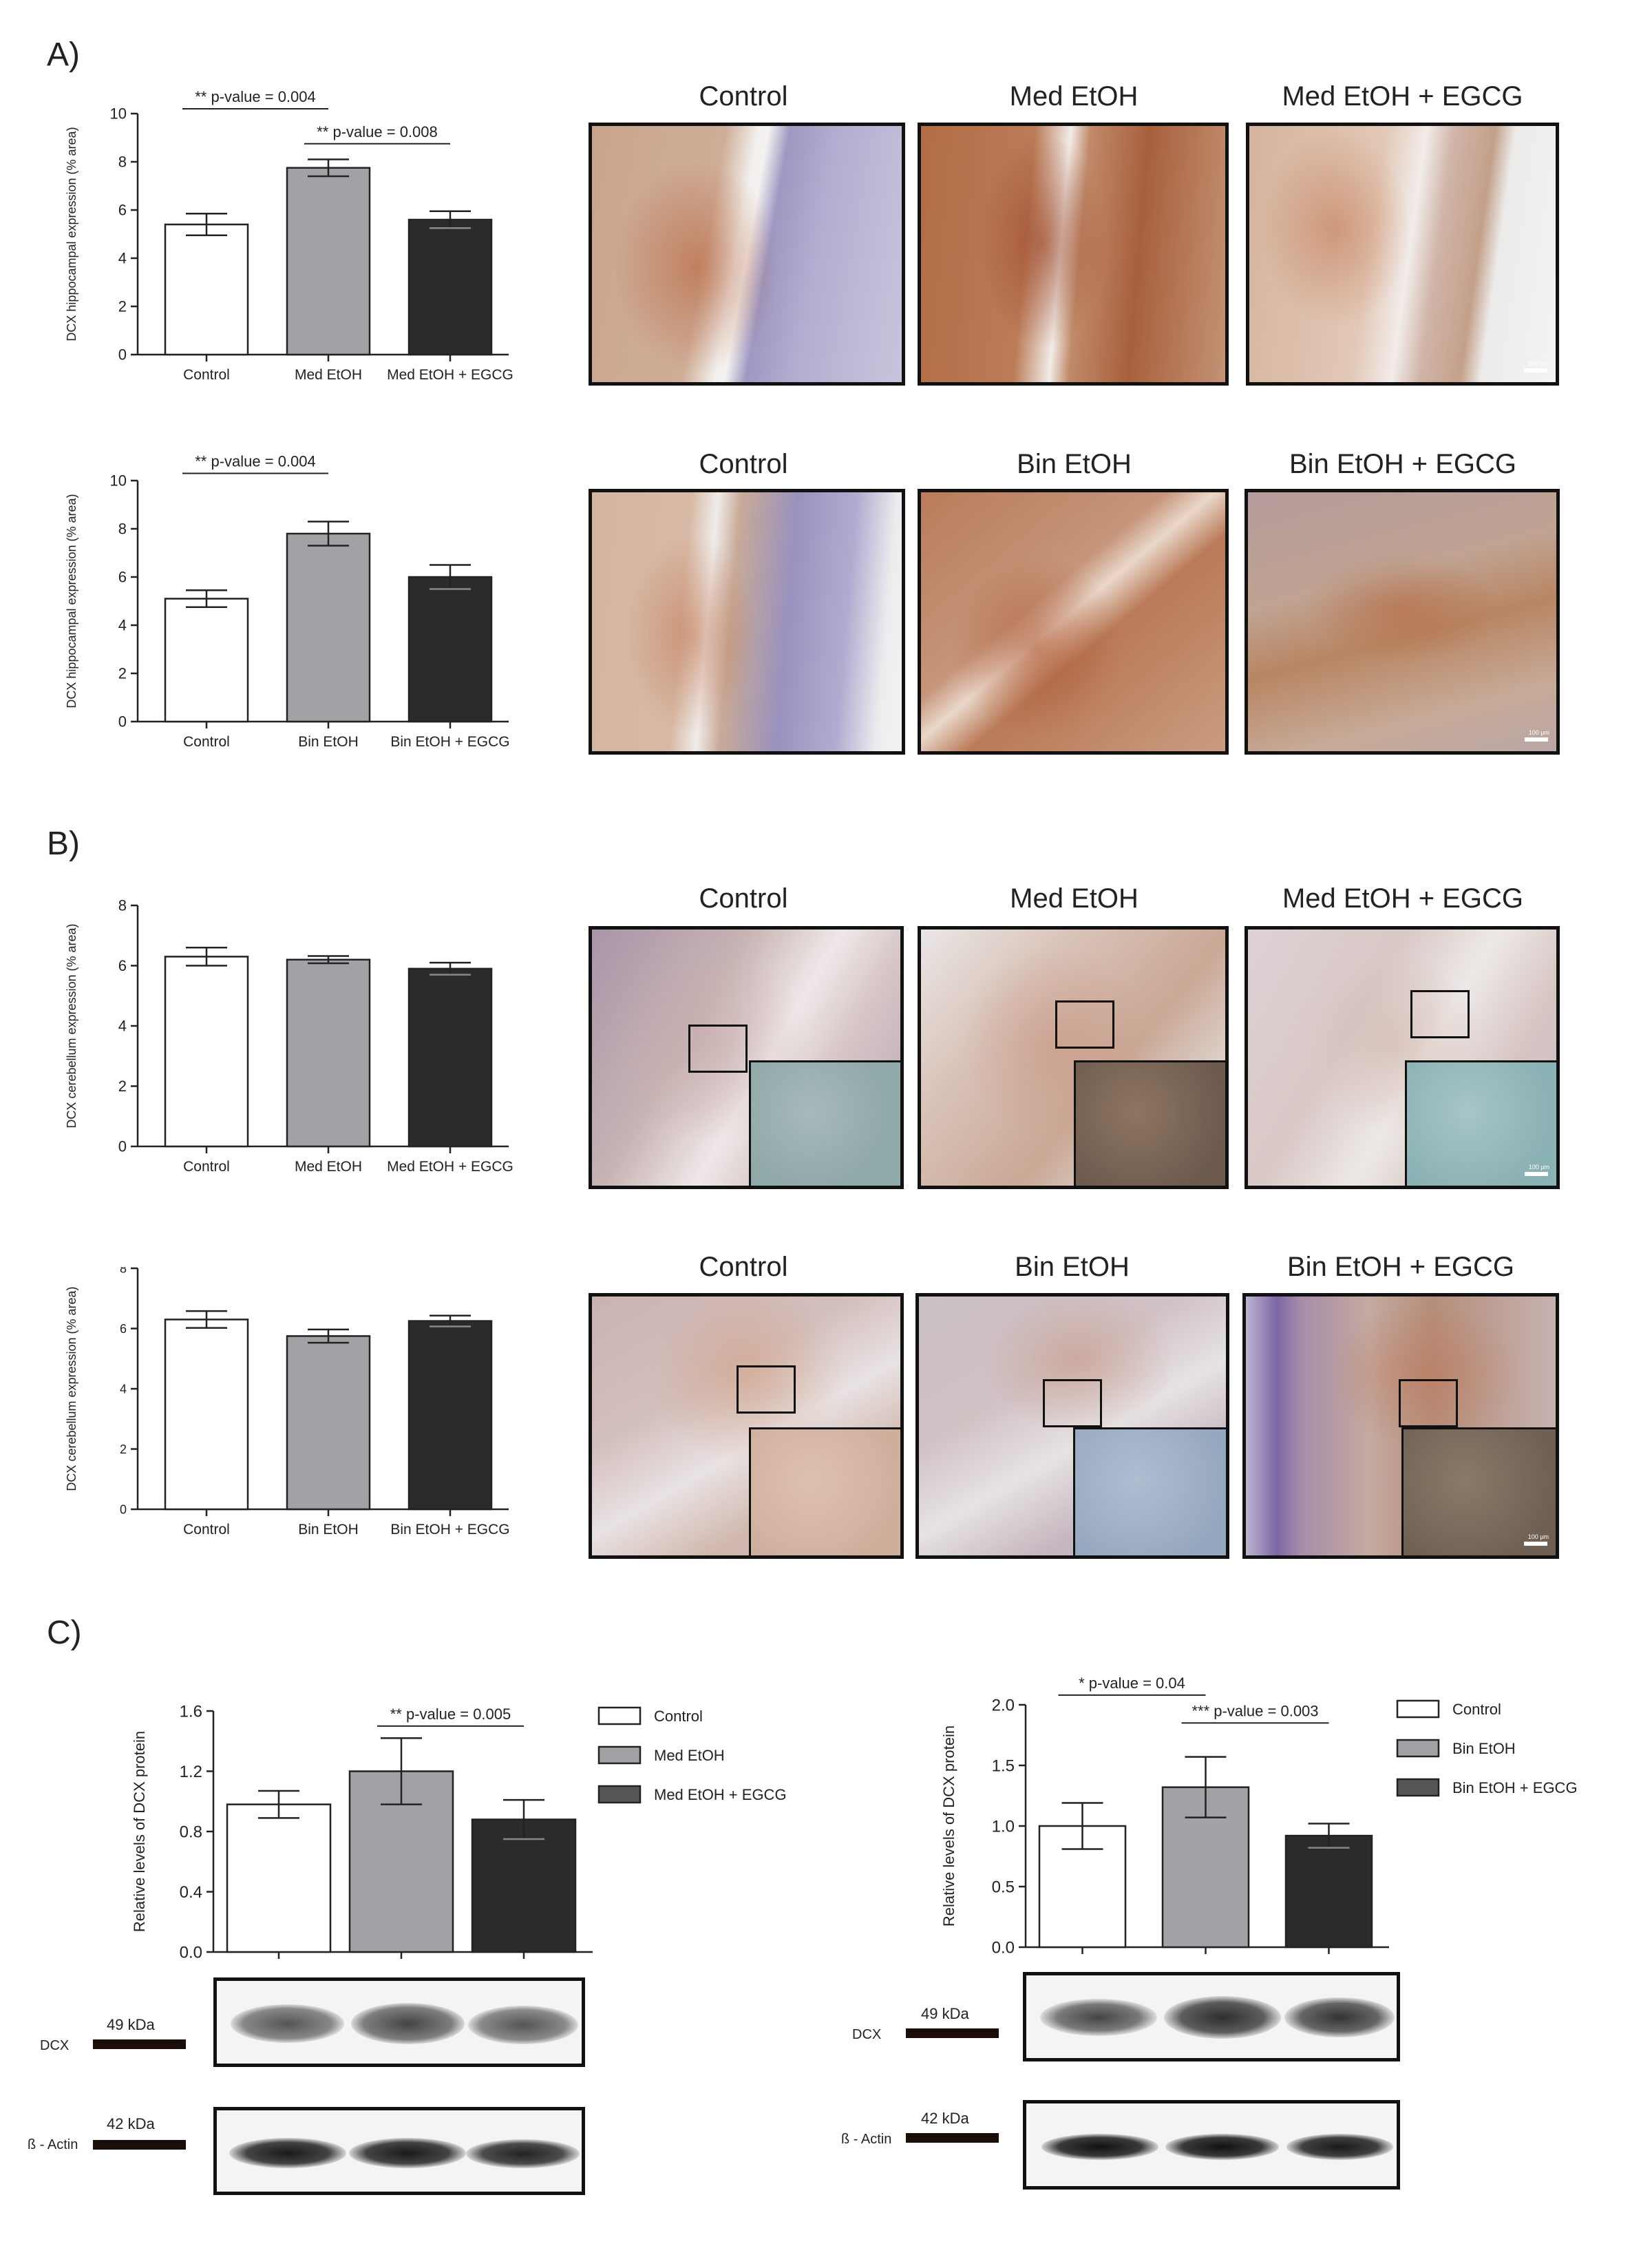  Describe the element at coordinates (1403, 1058) in the screenshot. I see `micrograph-cerebellum-med-etoh-egcg: 100 μm` at that location.